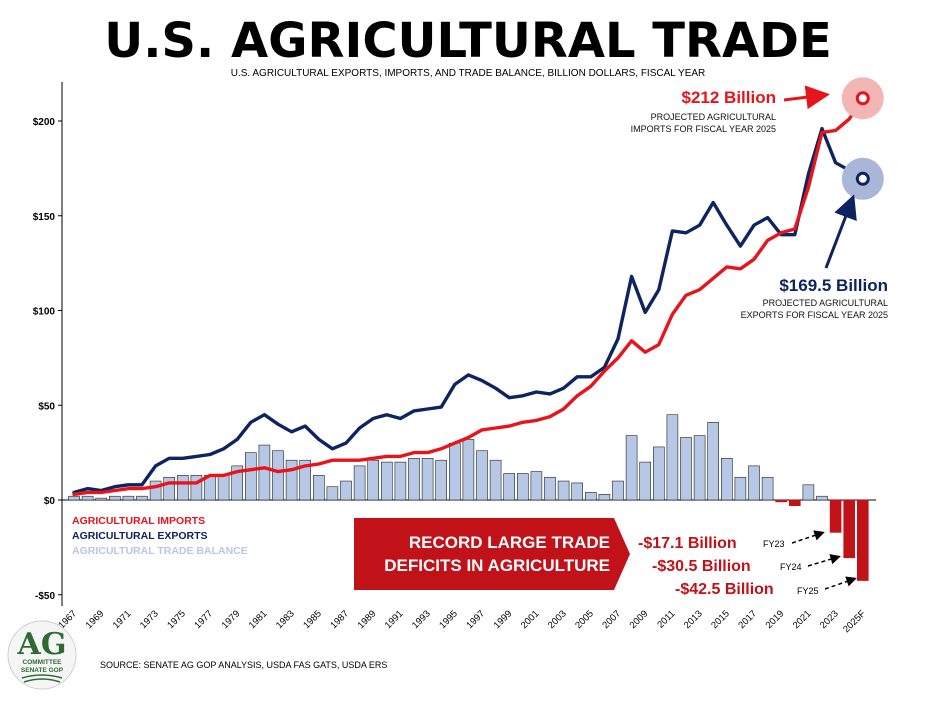 This screenshot has width=936, height=704. Describe the element at coordinates (258, 619) in the screenshot. I see `x-tick-label: 1981` at that location.